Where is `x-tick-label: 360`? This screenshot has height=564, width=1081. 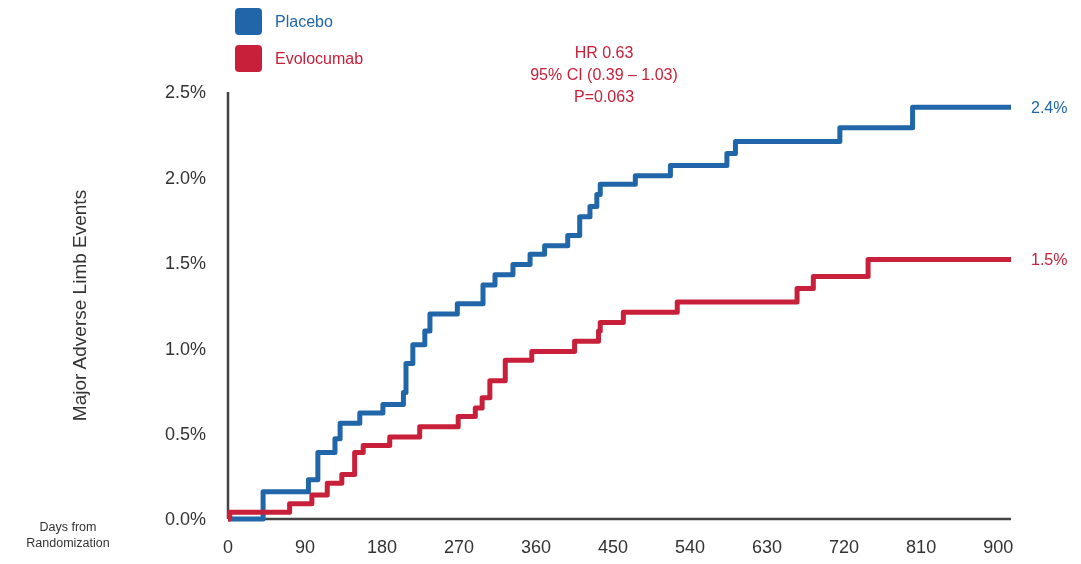
x-tick-label: 360 is located at coordinates (536, 547).